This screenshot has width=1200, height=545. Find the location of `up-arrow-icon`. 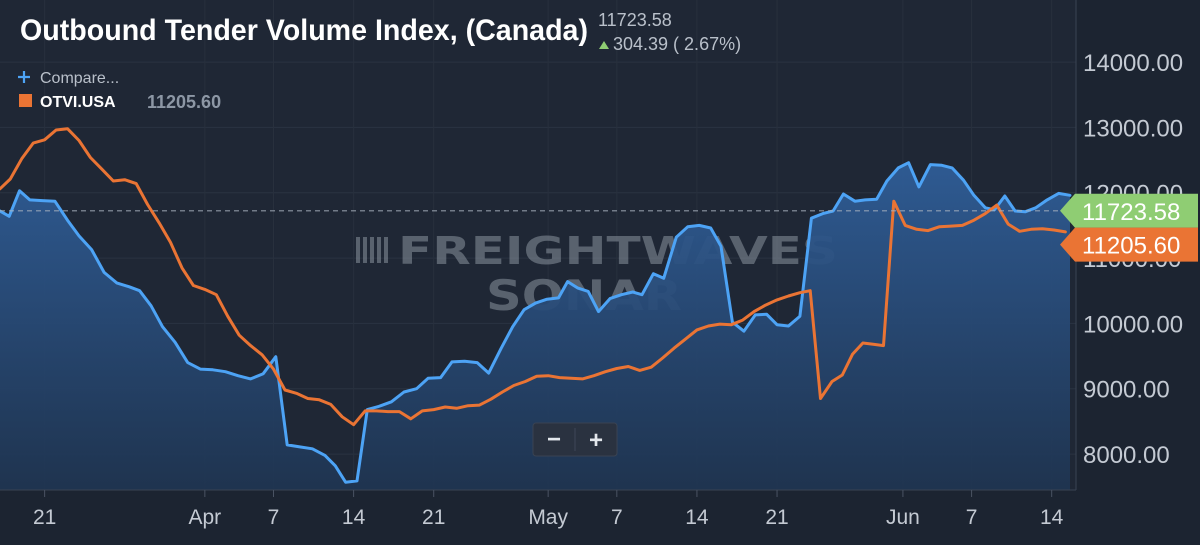

up-arrow-icon is located at coordinates (604, 45).